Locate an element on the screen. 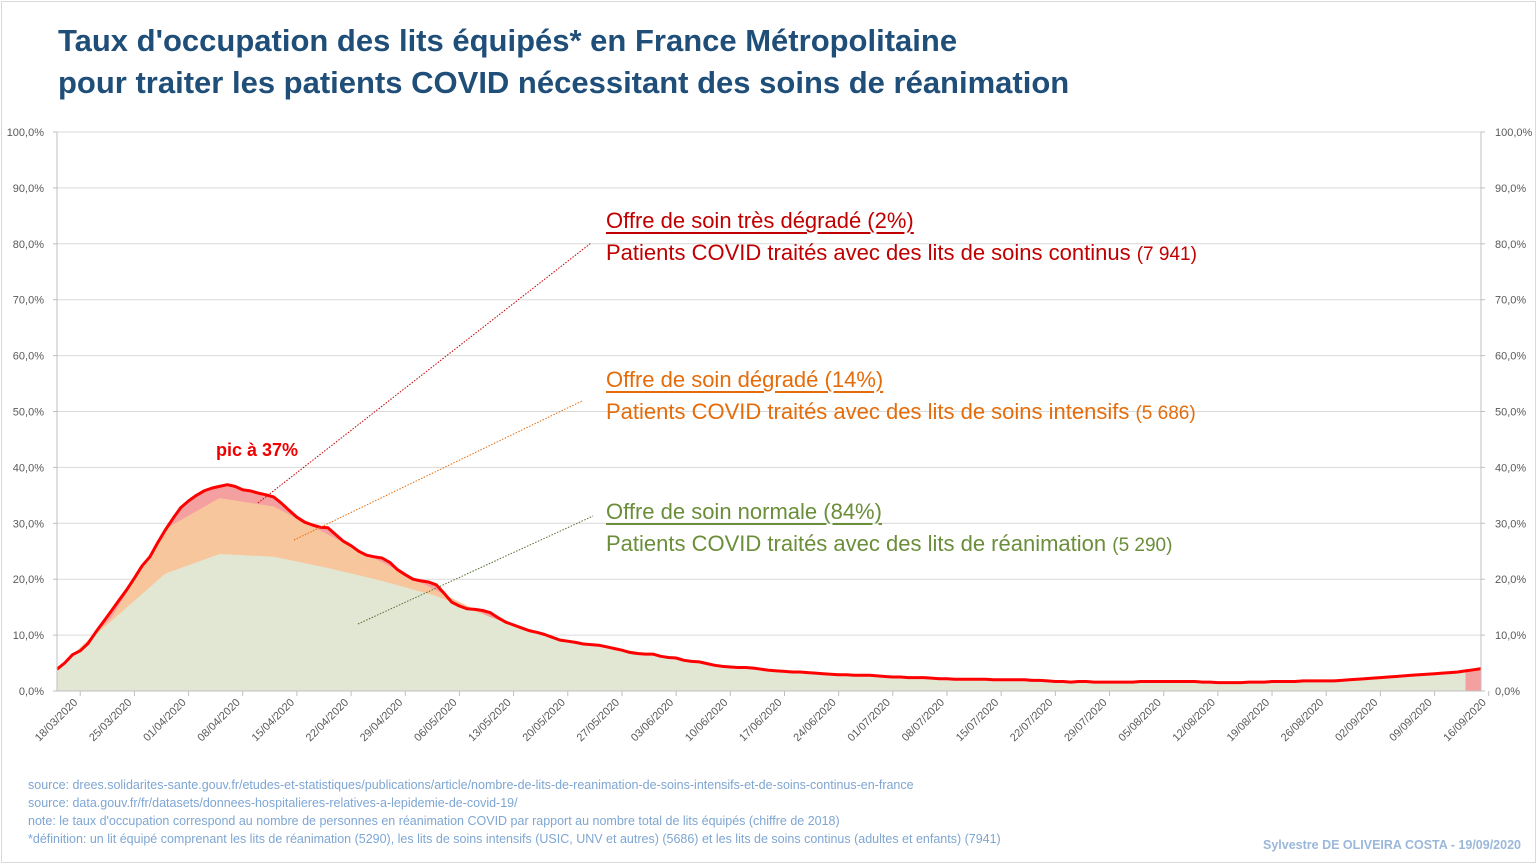  x-tick-label: 22/07/2020 is located at coordinates (1031, 720).